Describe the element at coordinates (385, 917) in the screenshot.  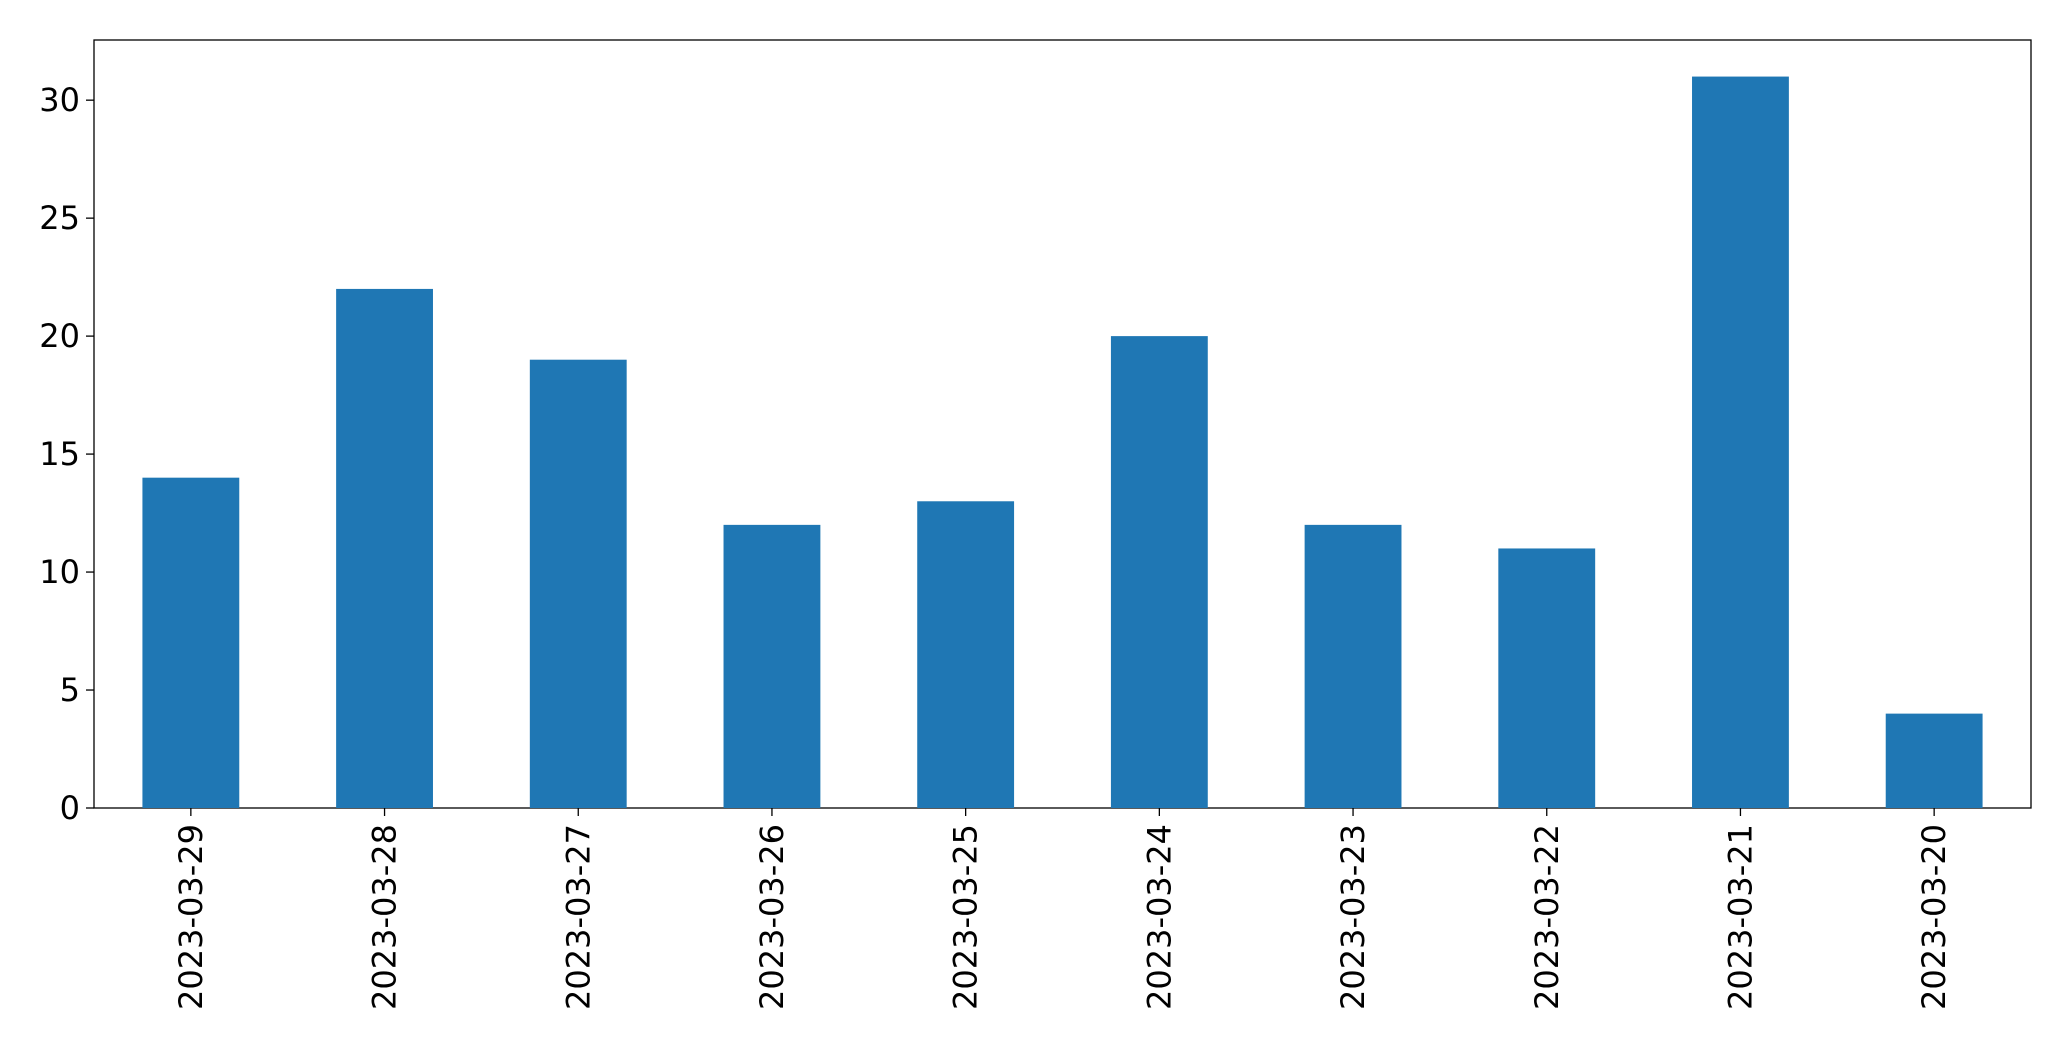
I see `x-tick-label: 2023-03-28` at that location.